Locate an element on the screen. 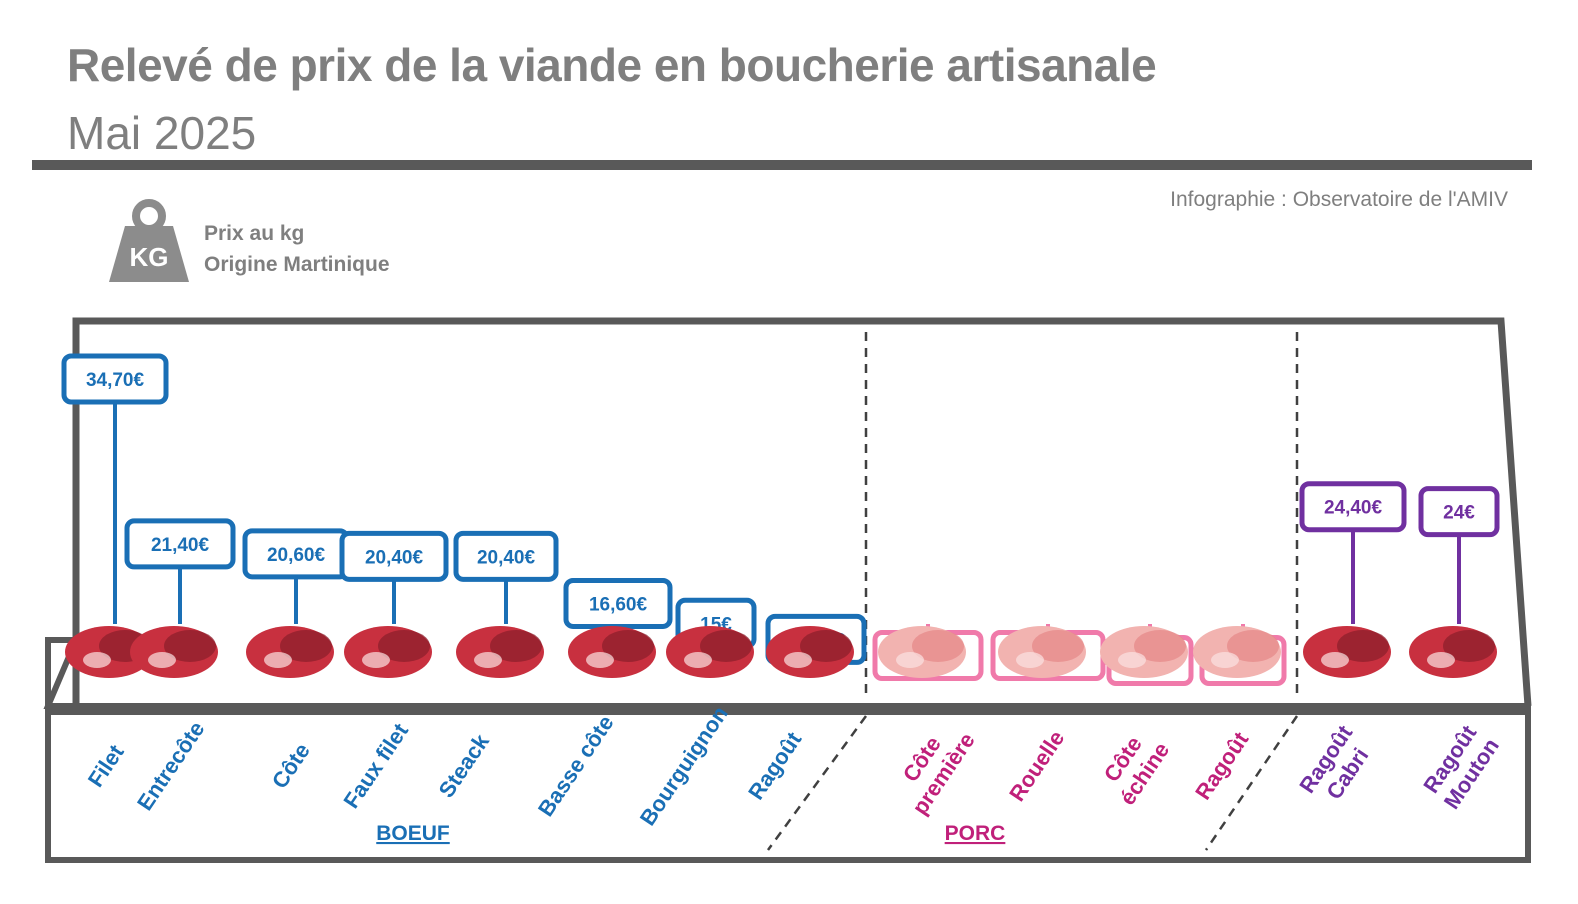 This screenshot has height=904, width=1578. category-label-line: Steack is located at coordinates (464, 765).